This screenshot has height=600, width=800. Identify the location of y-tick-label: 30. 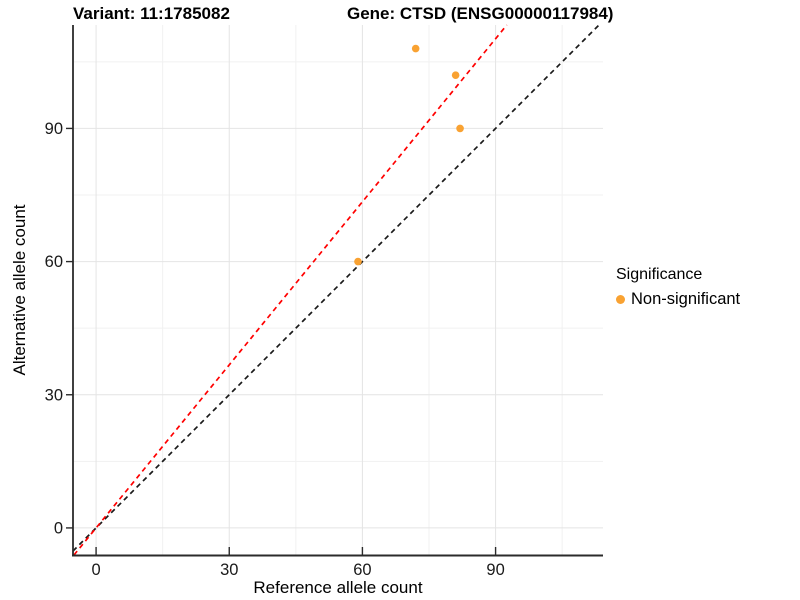
(54, 395).